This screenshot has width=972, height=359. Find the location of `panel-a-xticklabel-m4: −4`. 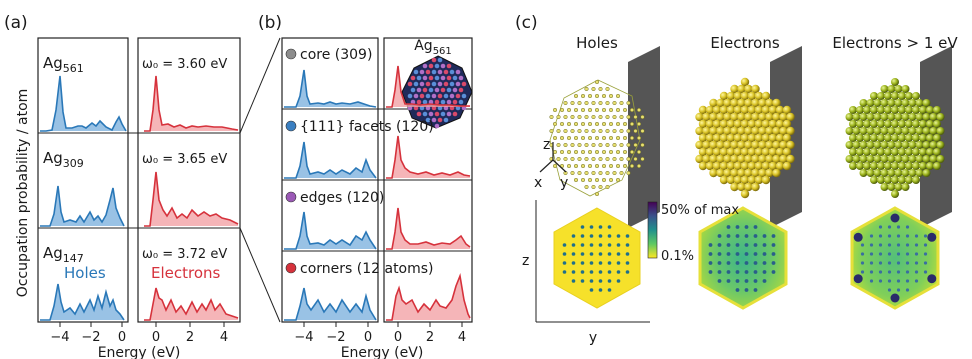

panel-a-xticklabel-m4: −4 is located at coordinates (59, 337).